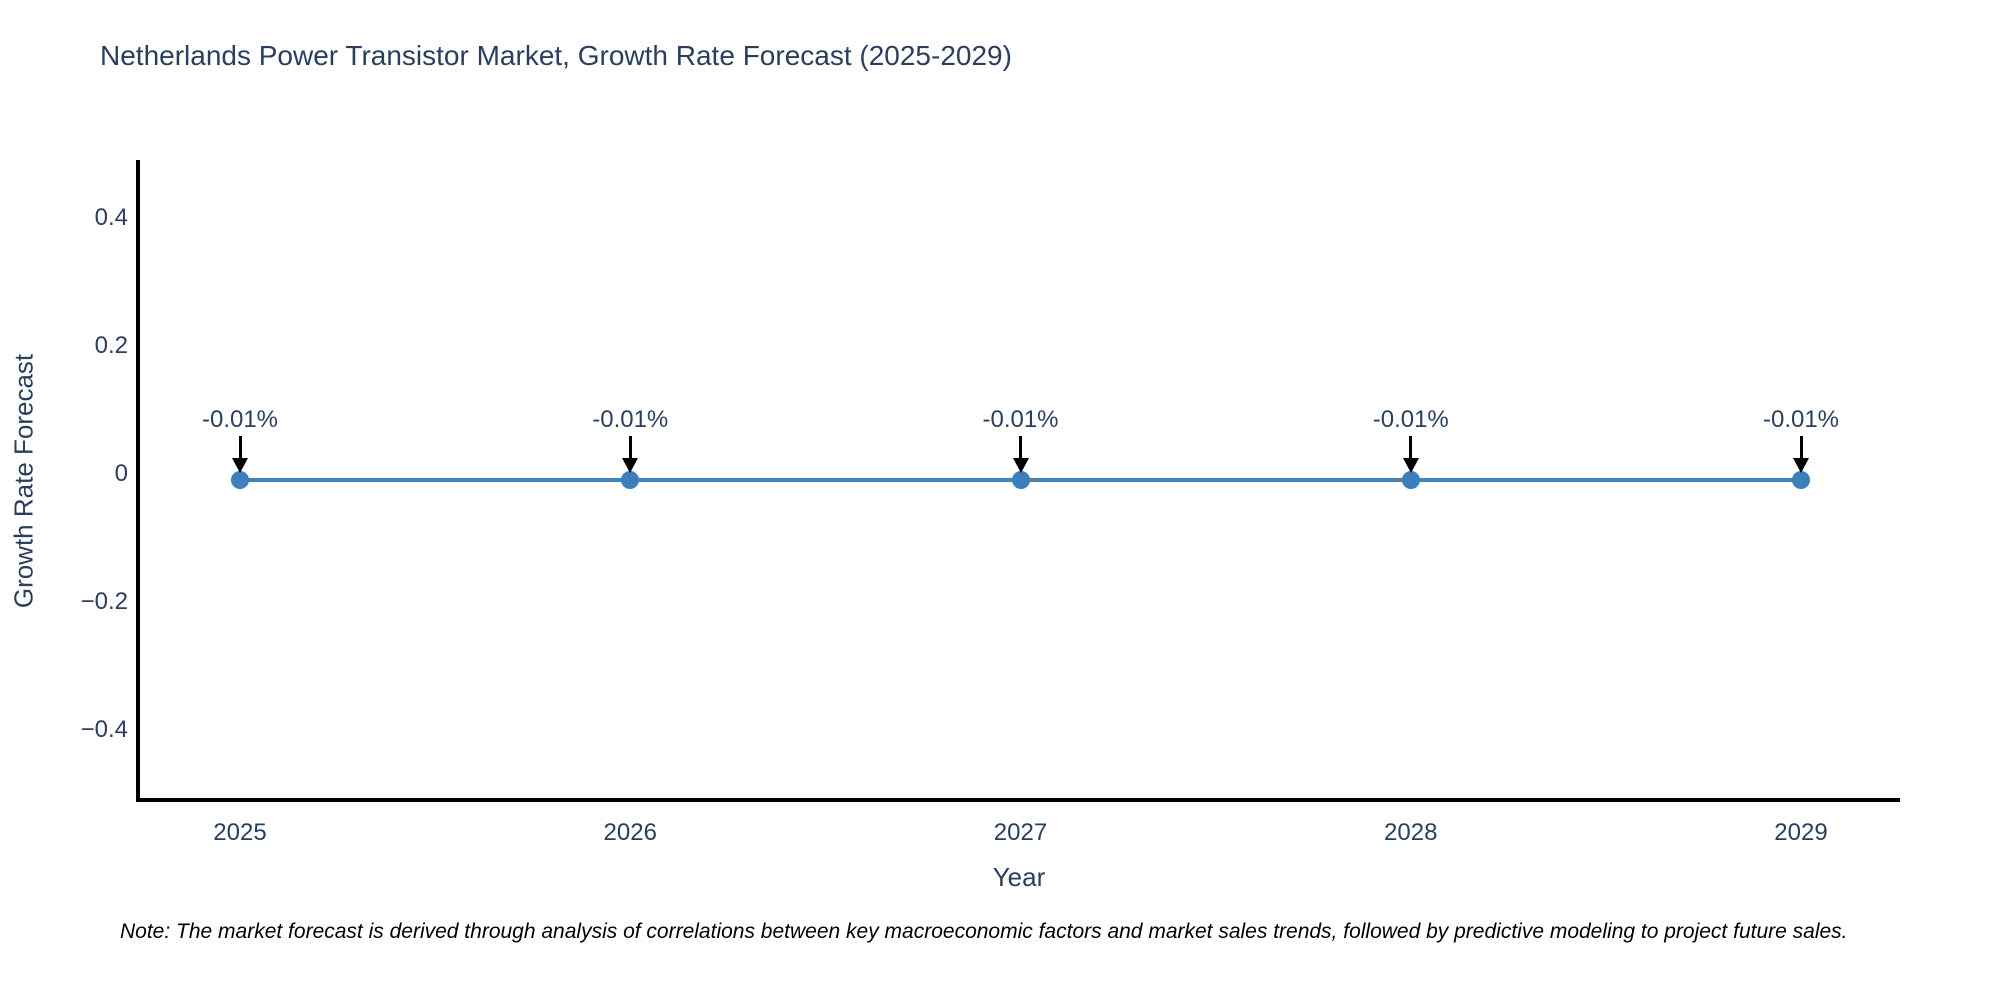 The height and width of the screenshot is (1000, 2000). I want to click on y-tick-label: 0.4, so click(111, 217).